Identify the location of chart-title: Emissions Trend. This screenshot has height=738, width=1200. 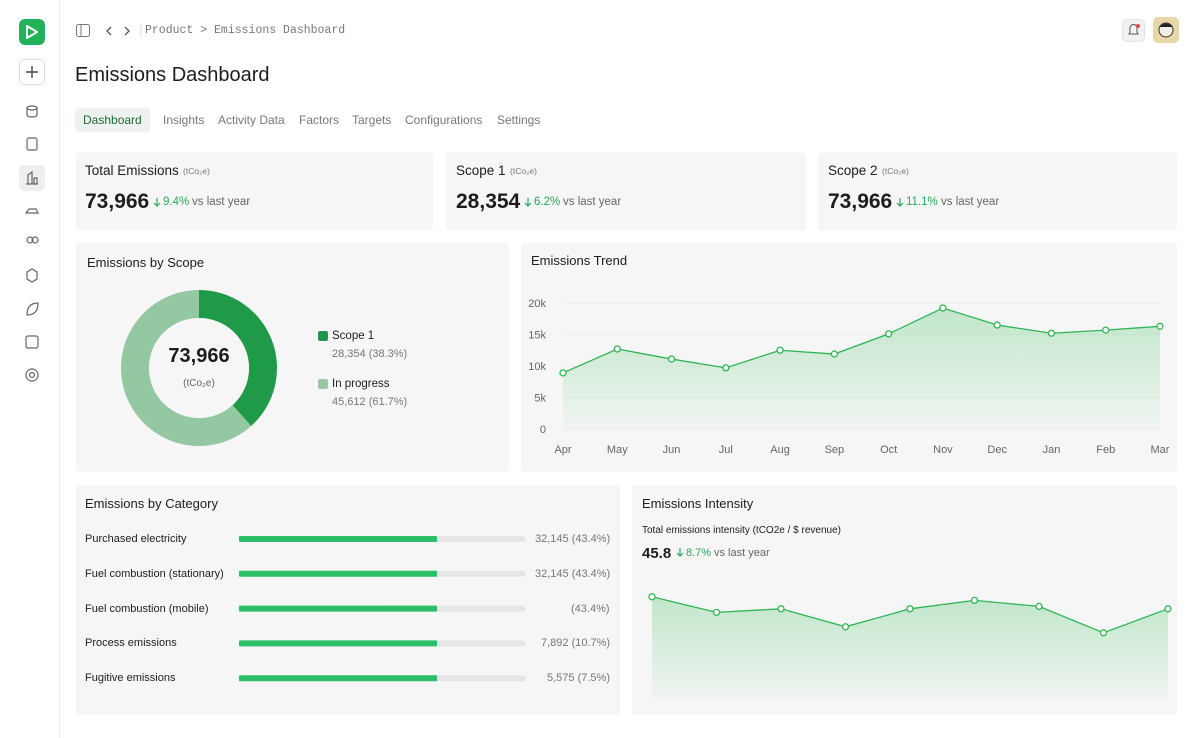
(579, 260).